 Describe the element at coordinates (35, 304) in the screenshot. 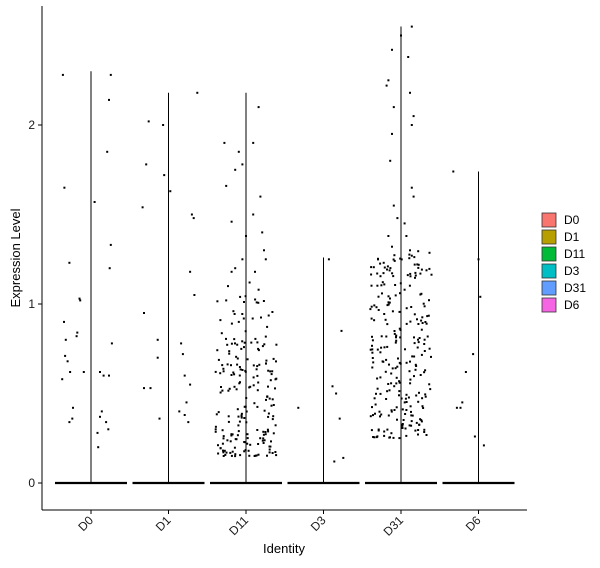

I see `y-axis-ticks: 0 1 2` at that location.